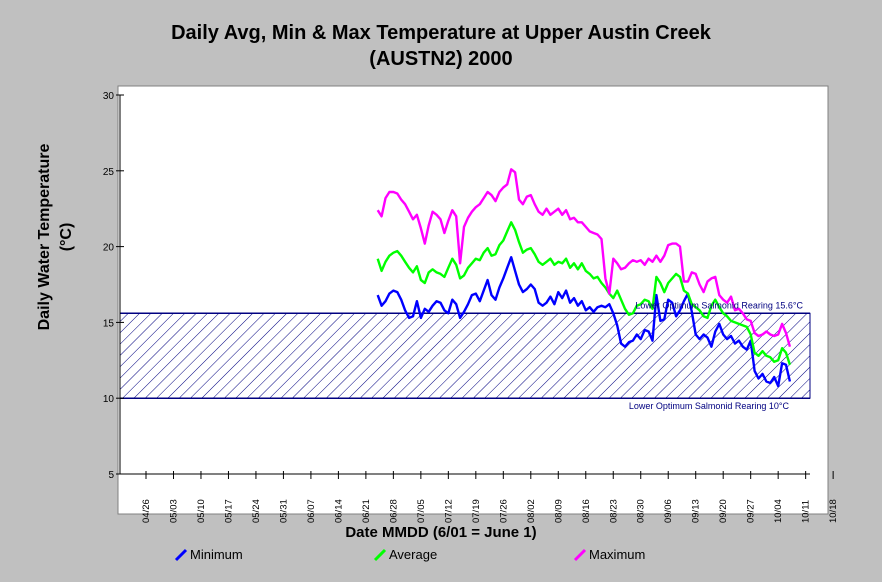  What do you see at coordinates (586, 511) in the screenshot?
I see `x-tick-label: 08/16` at bounding box center [586, 511].